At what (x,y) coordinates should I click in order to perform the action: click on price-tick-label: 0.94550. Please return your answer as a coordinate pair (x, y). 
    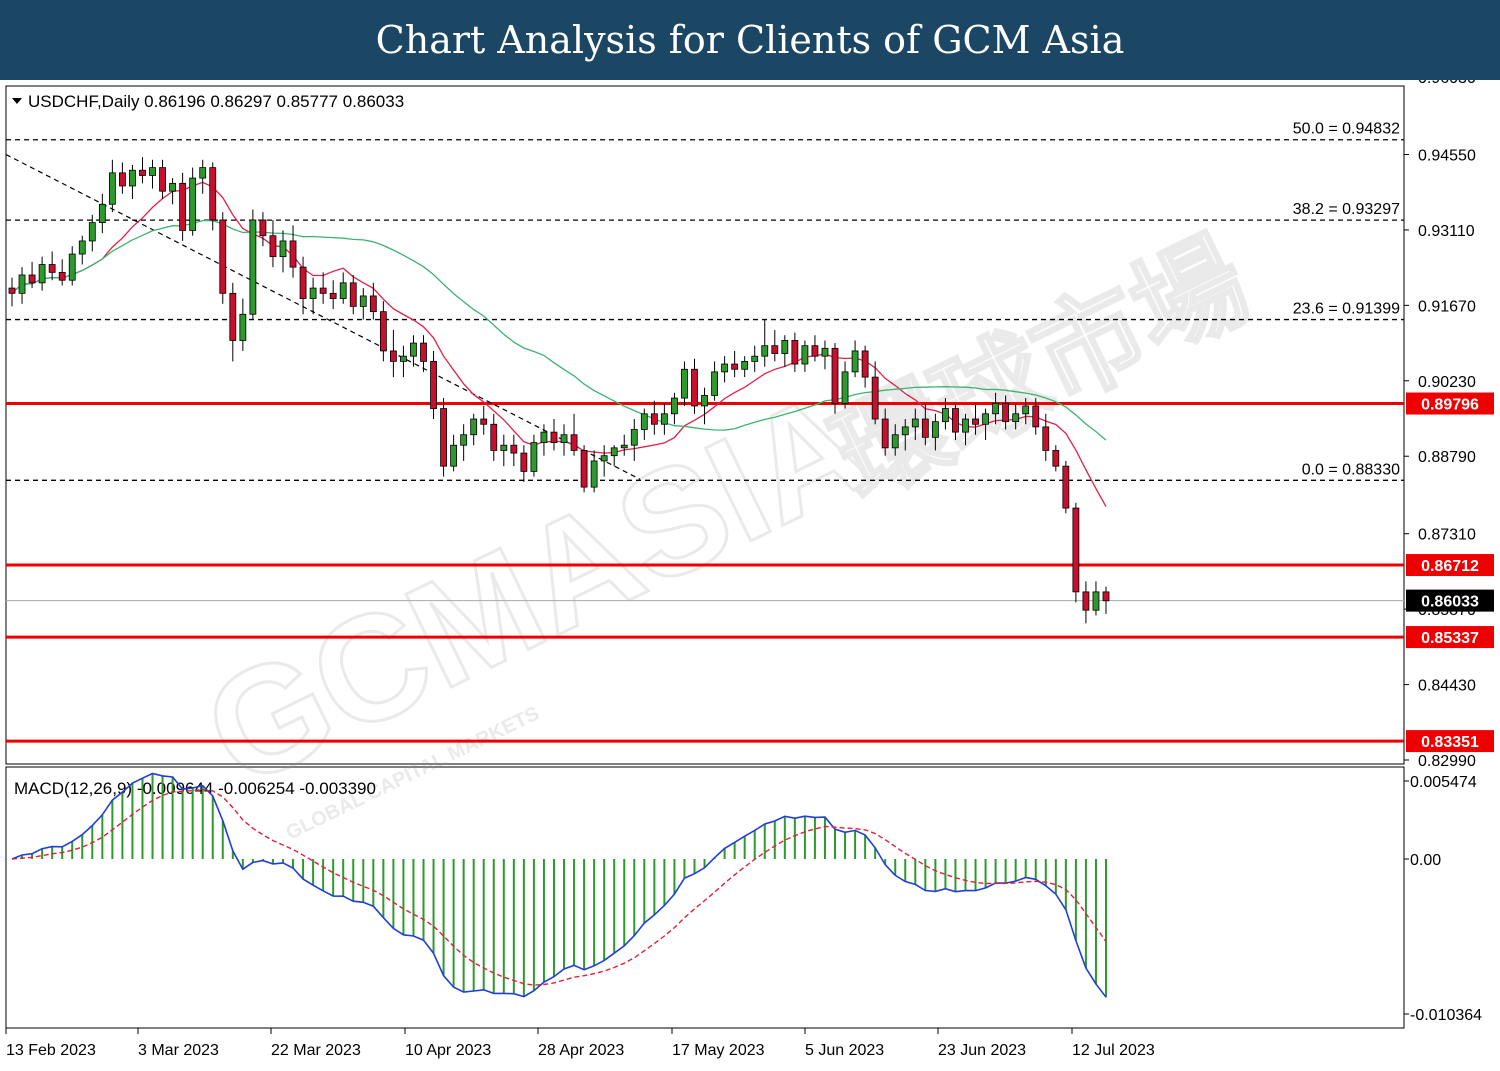
    Looking at the image, I should click on (1447, 156).